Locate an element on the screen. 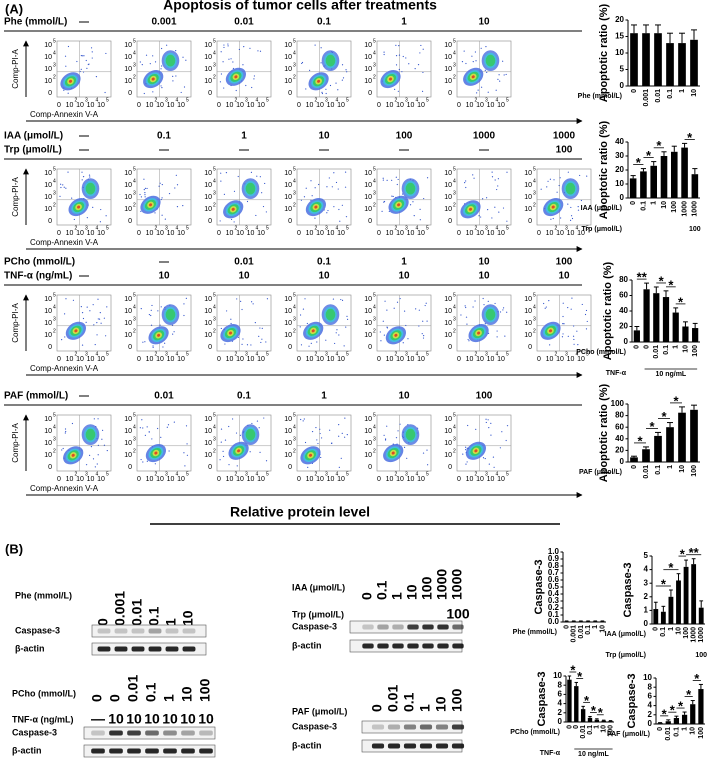 This screenshot has height=764, width=709. significance-mark: ** is located at coordinates (642, 277).